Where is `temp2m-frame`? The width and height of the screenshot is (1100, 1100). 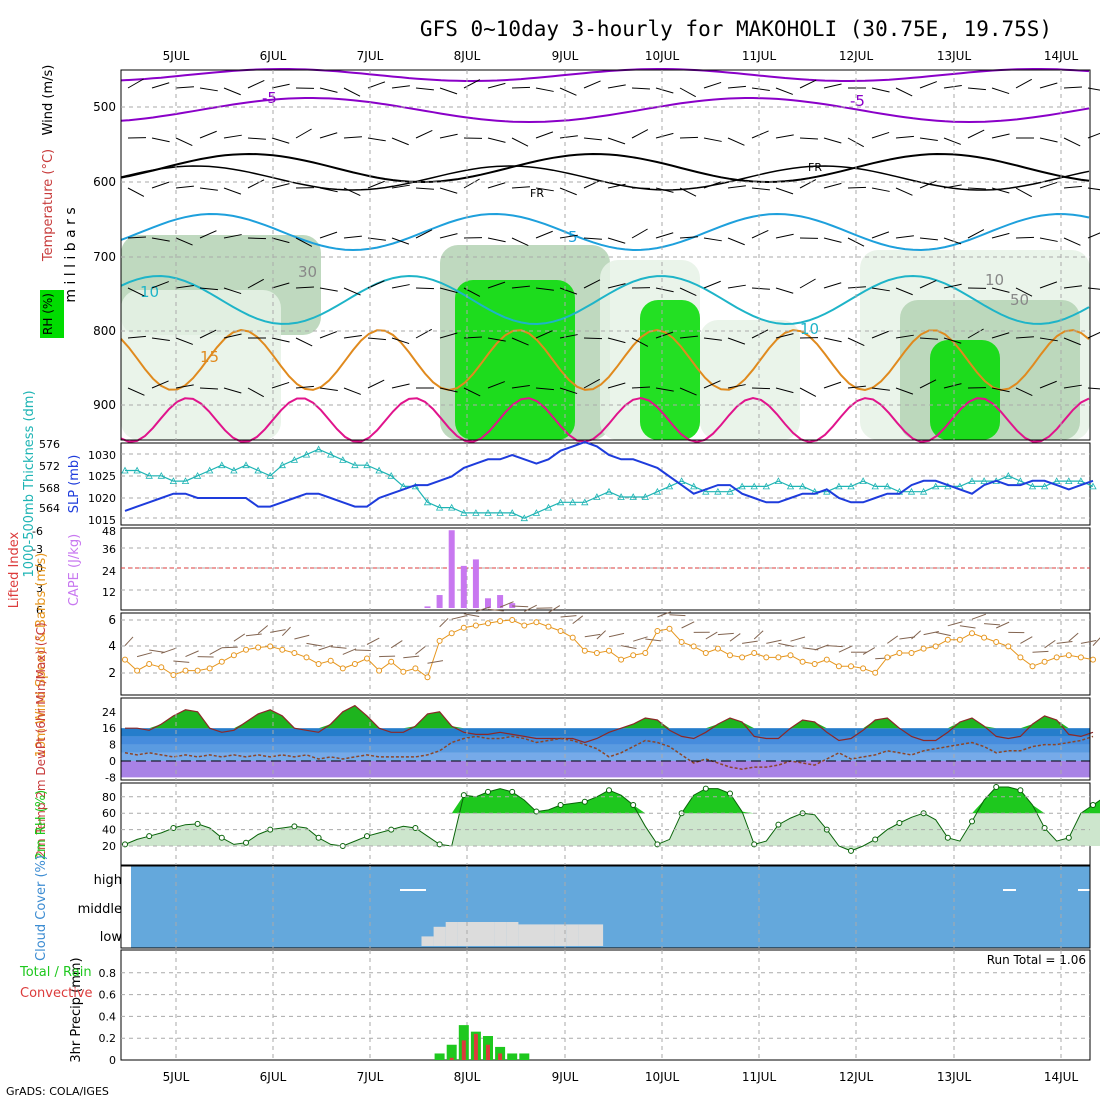 temp2m-frame is located at coordinates (605, 739).